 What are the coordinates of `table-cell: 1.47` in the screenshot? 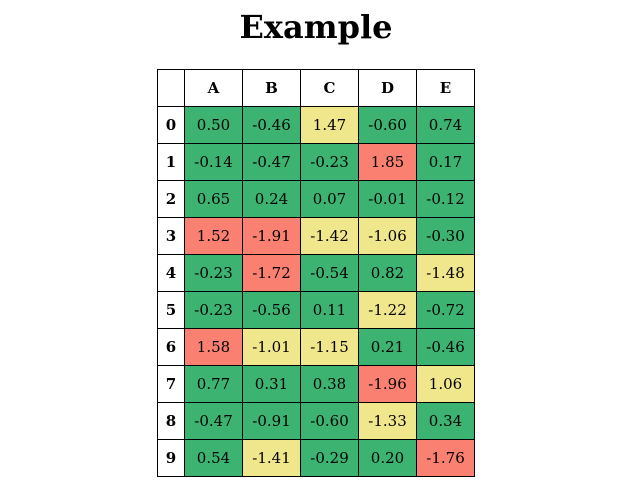 It's located at (329, 125).